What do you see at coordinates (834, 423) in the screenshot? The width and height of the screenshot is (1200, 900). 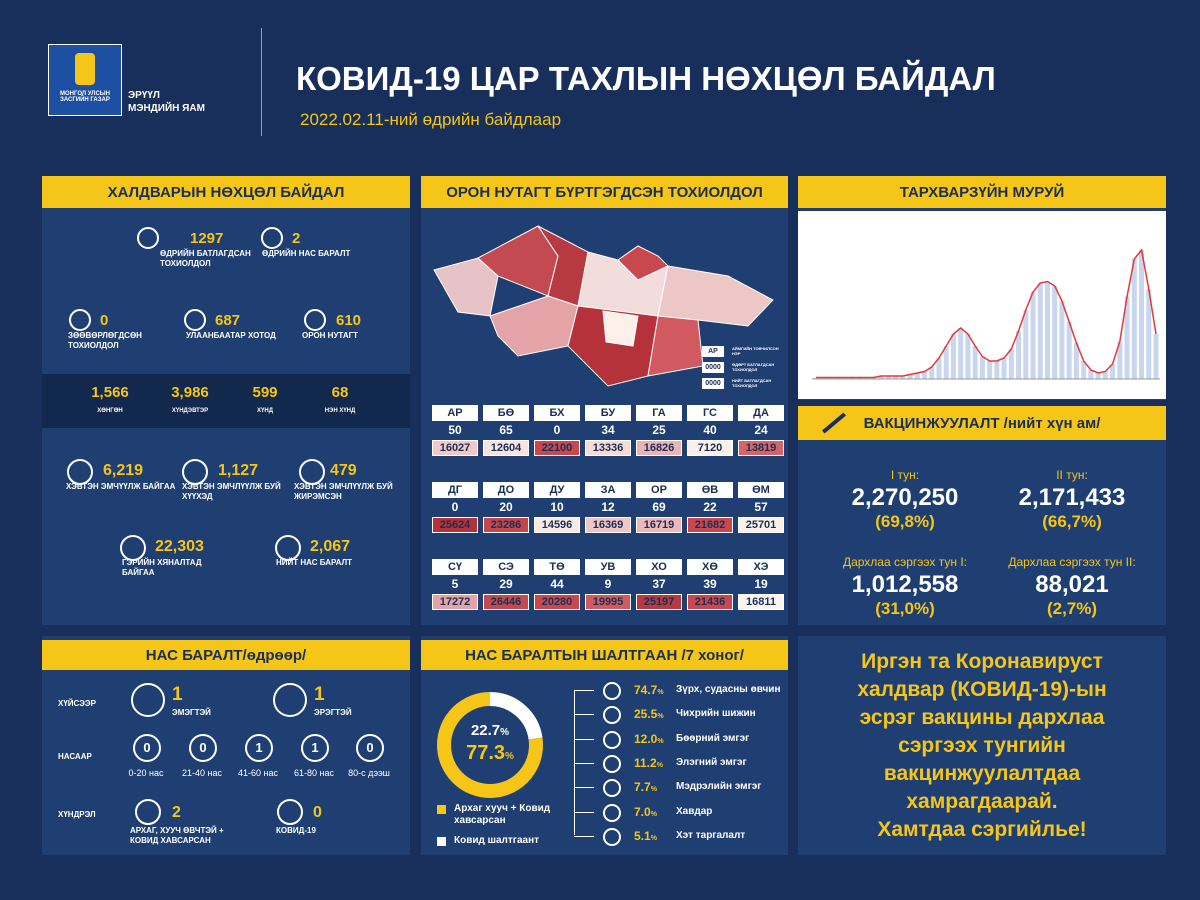 I see `syringe-icon` at bounding box center [834, 423].